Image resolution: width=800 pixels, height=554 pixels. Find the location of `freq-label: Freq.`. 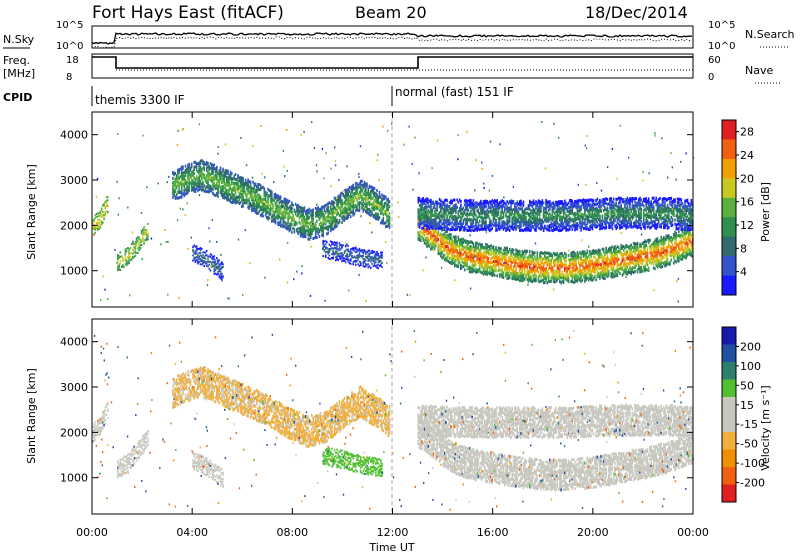

freq-label: Freq. is located at coordinates (16, 60).